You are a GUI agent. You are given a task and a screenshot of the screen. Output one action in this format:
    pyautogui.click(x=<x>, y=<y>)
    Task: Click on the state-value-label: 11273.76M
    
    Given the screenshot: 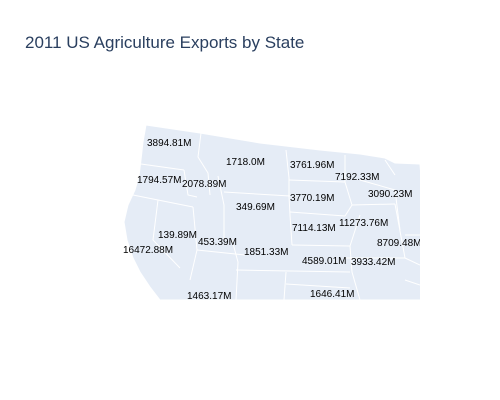 What is the action you would take?
    pyautogui.click(x=364, y=223)
    